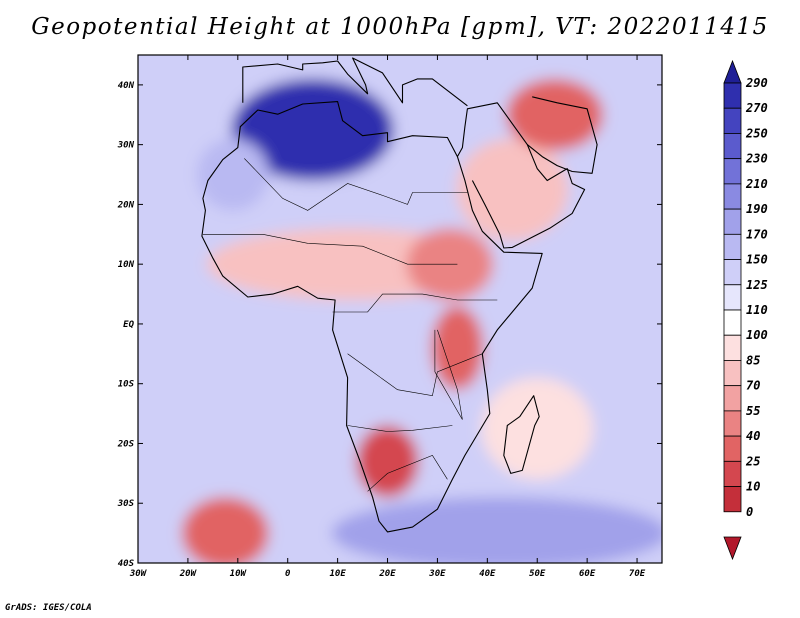 The height and width of the screenshot is (618, 800). I want to click on y-tick-label: 20N, so click(126, 205).